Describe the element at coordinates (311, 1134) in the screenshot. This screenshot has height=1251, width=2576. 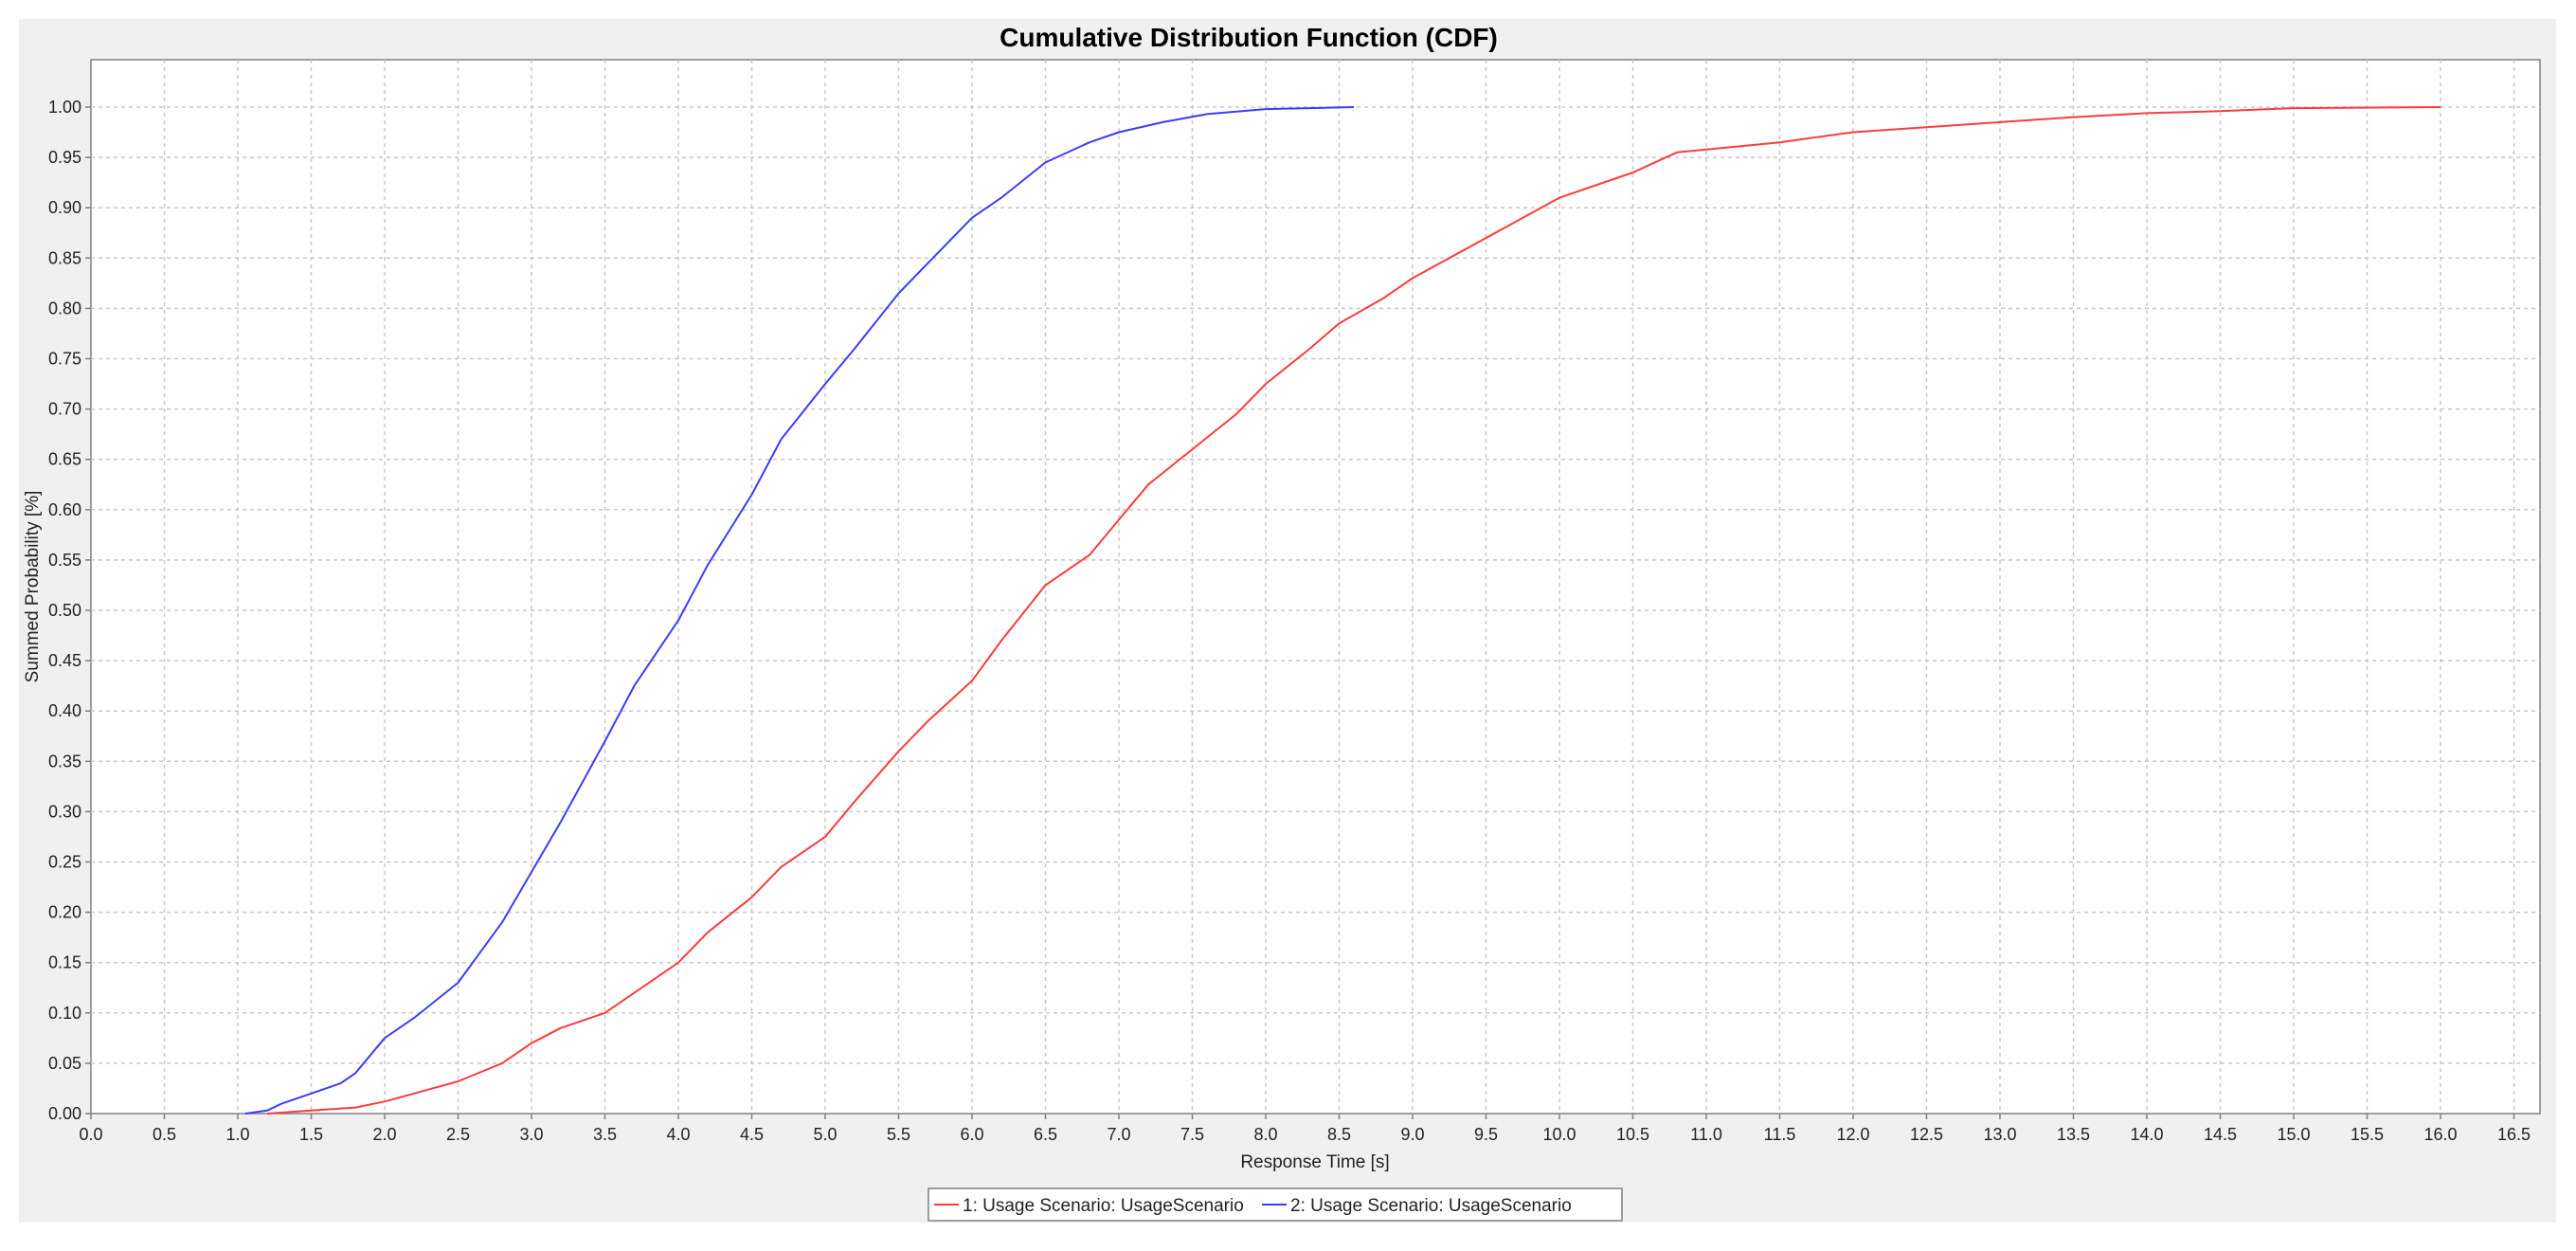
I see `x-tick-label: 1.5` at that location.